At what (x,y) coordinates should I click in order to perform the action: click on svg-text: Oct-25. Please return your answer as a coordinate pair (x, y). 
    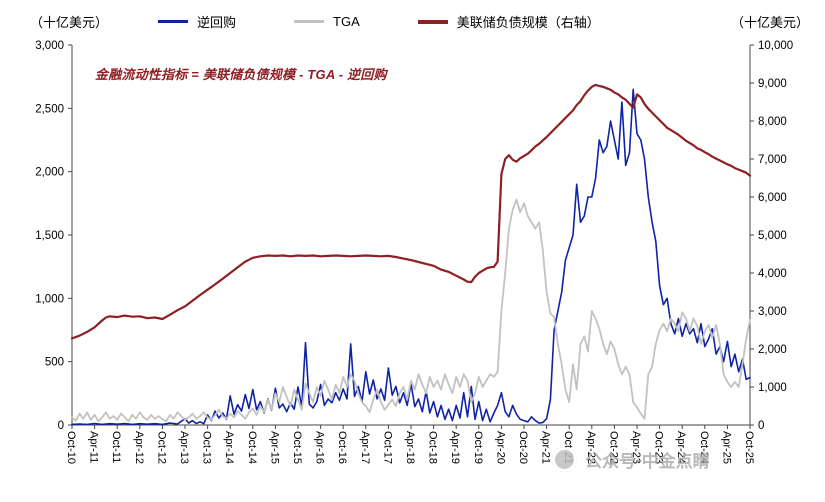
    Looking at the image, I should click on (749, 447).